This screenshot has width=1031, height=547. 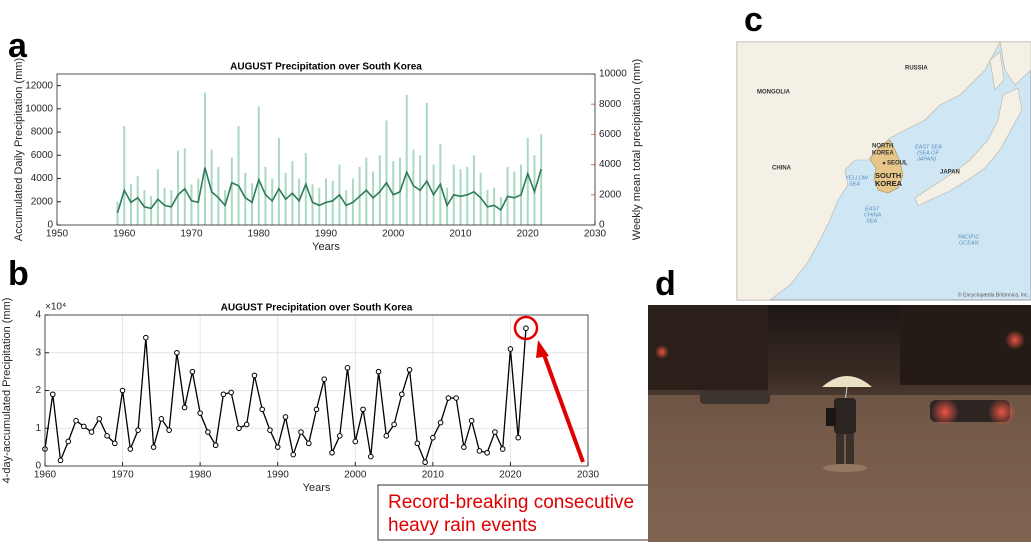 What do you see at coordinates (602, 225) in the screenshot?
I see `y2-tick-label: 0` at bounding box center [602, 225].